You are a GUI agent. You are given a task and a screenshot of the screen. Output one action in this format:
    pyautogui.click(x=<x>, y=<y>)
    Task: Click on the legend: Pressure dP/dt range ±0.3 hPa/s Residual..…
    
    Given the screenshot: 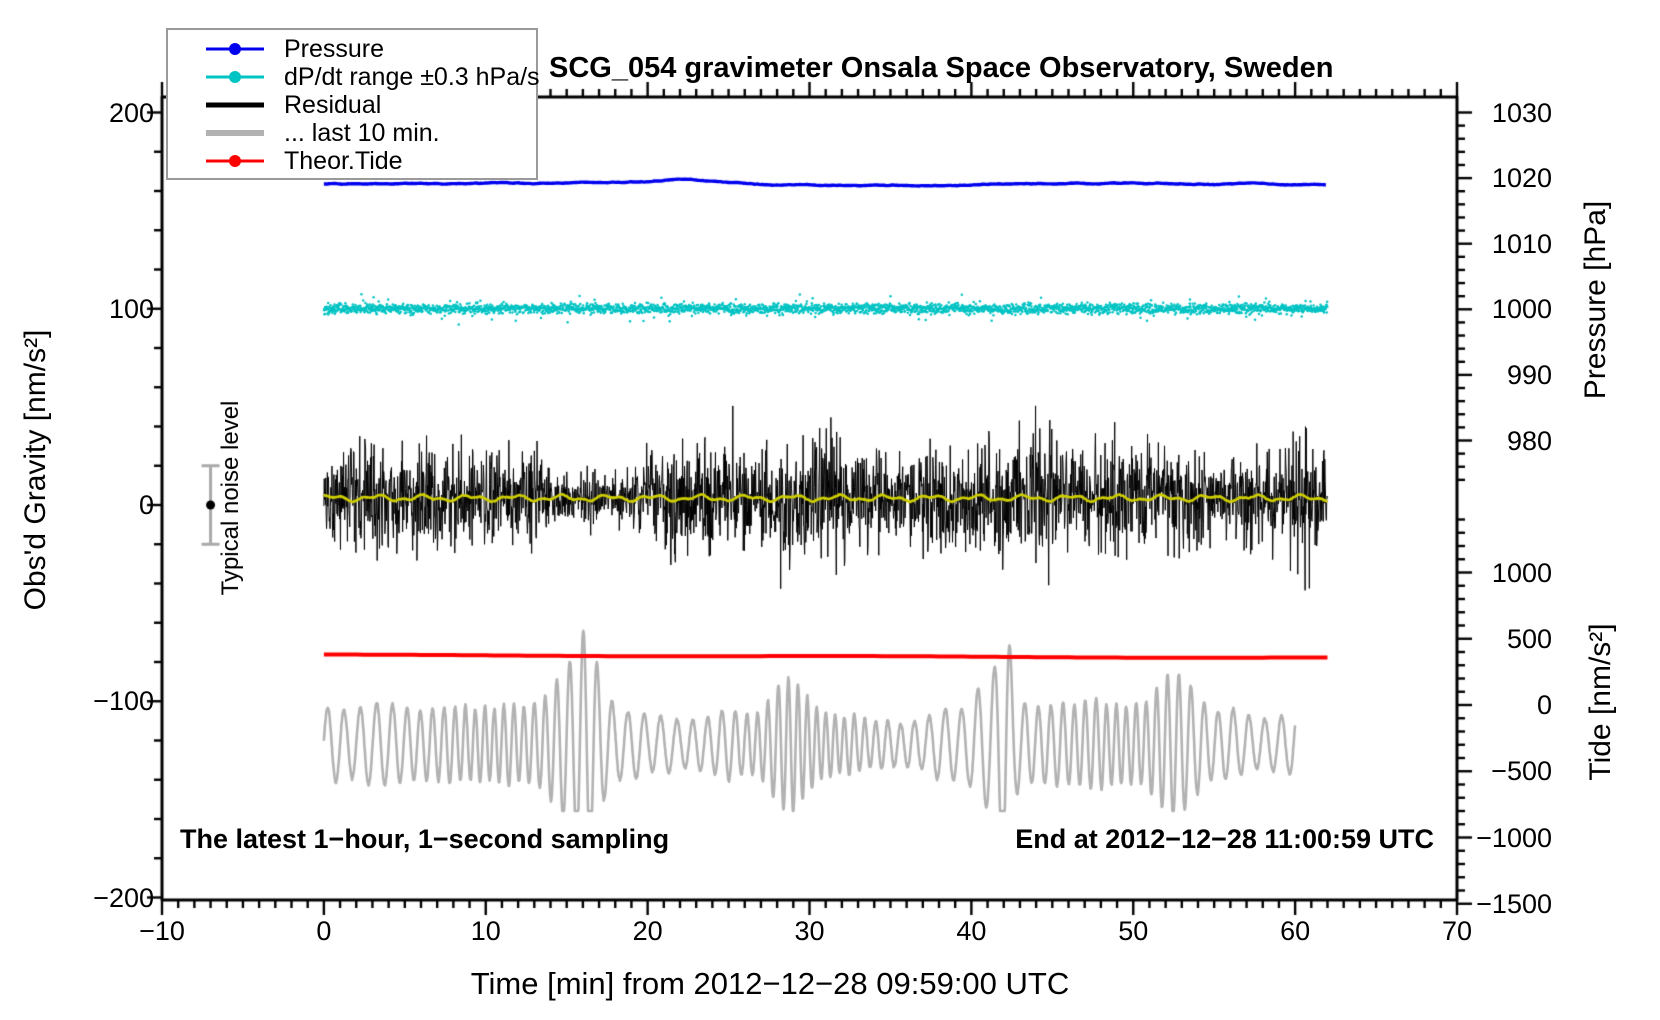 What is the action you would take?
    pyautogui.click(x=353, y=104)
    